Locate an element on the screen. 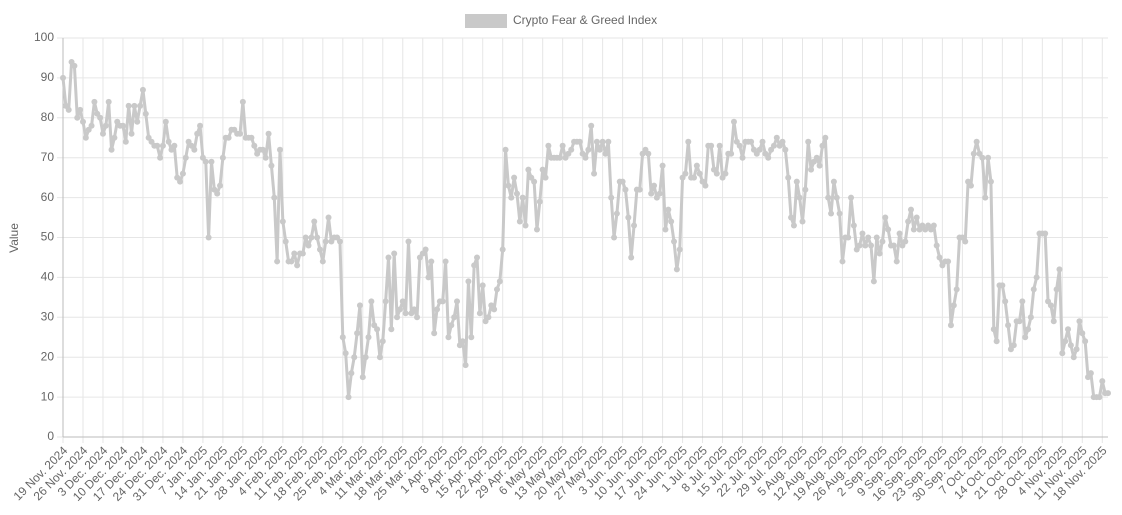 The image size is (1122, 515). y-tick-label: 100 is located at coordinates (44, 37).